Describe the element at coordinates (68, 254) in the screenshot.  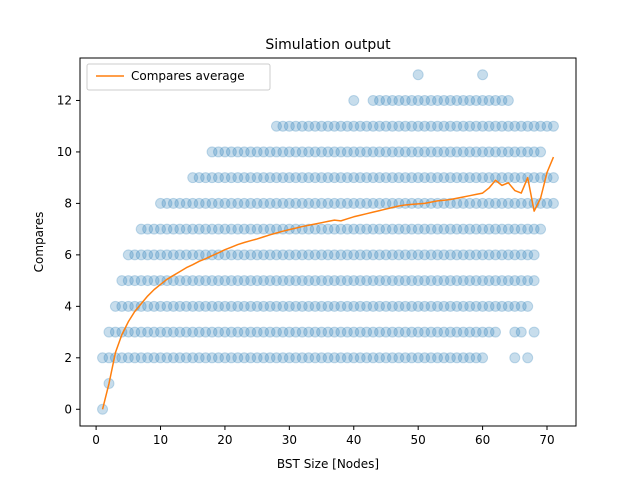
I see `y-axis-ticks: 0 2 4 6 8 10 12` at that location.